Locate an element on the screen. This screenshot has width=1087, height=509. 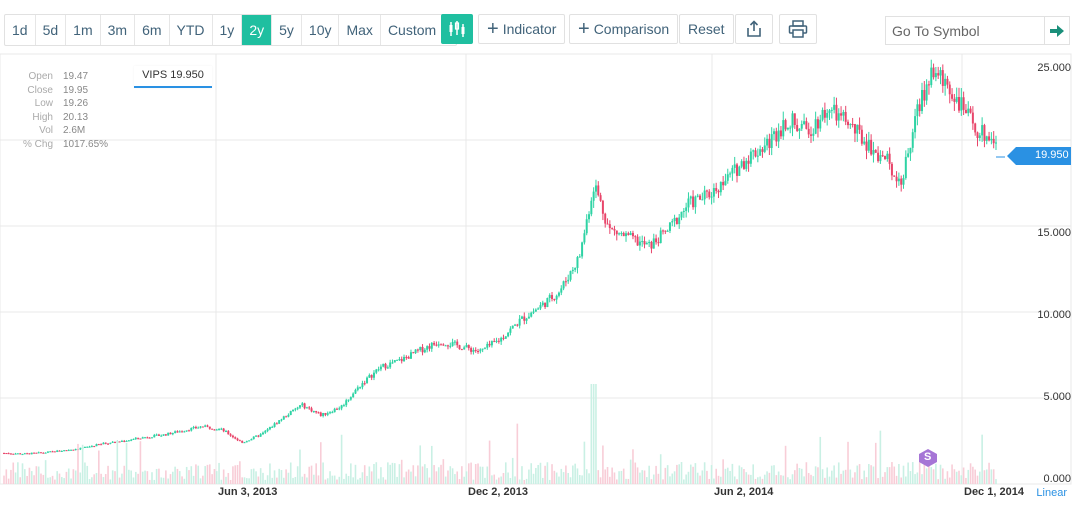
comparison-button: + Comparison is located at coordinates (624, 29).